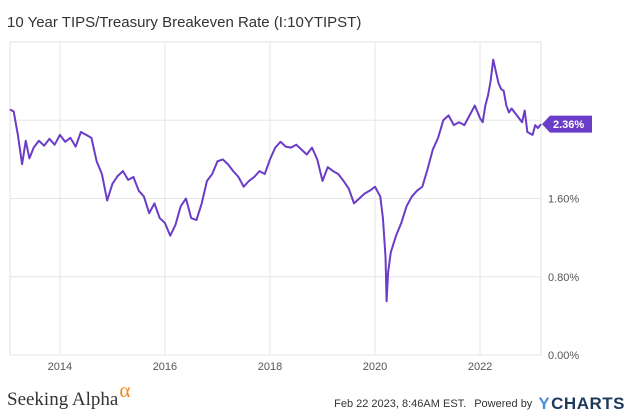 Image resolution: width=635 pixels, height=417 pixels. Describe the element at coordinates (400, 404) in the screenshot. I see `timestamp: Feb 22 2023, 8:46AM EST.` at that location.